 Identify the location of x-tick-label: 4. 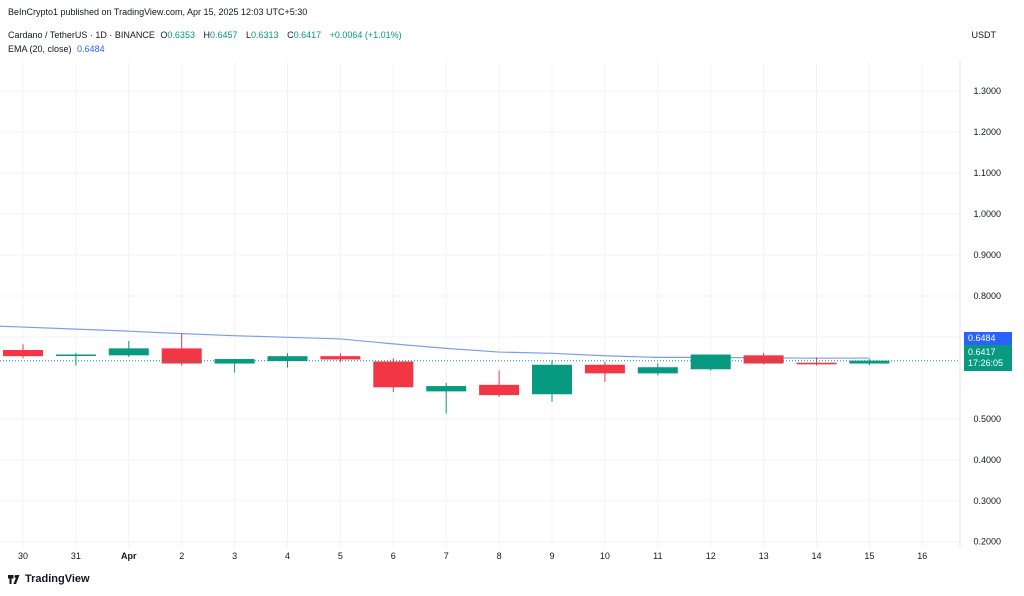
(287, 556).